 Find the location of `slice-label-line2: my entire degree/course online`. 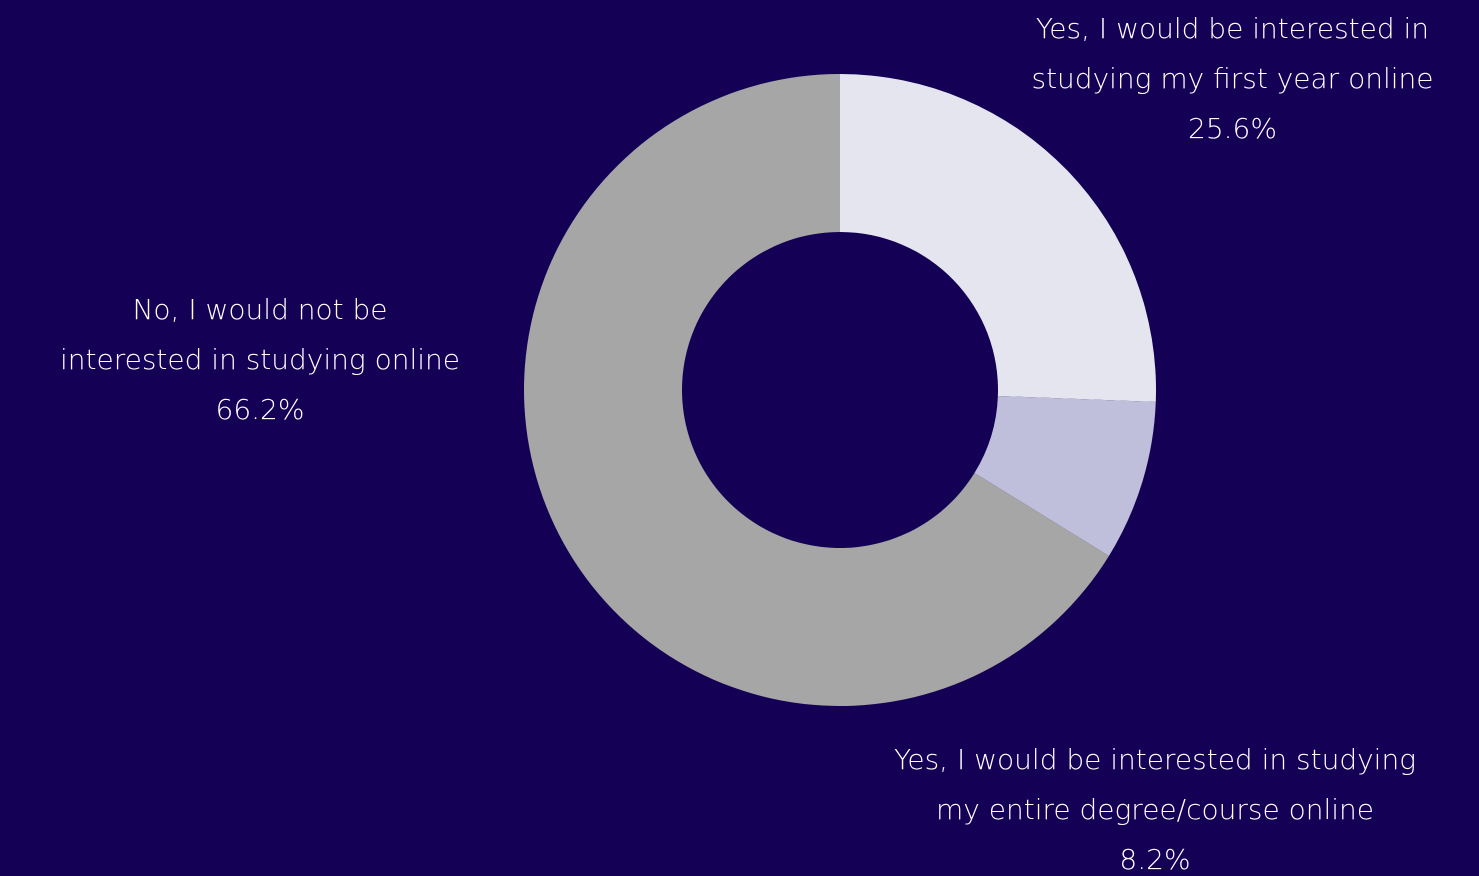

slice-label-line2: my entire degree/course online is located at coordinates (1155, 809).